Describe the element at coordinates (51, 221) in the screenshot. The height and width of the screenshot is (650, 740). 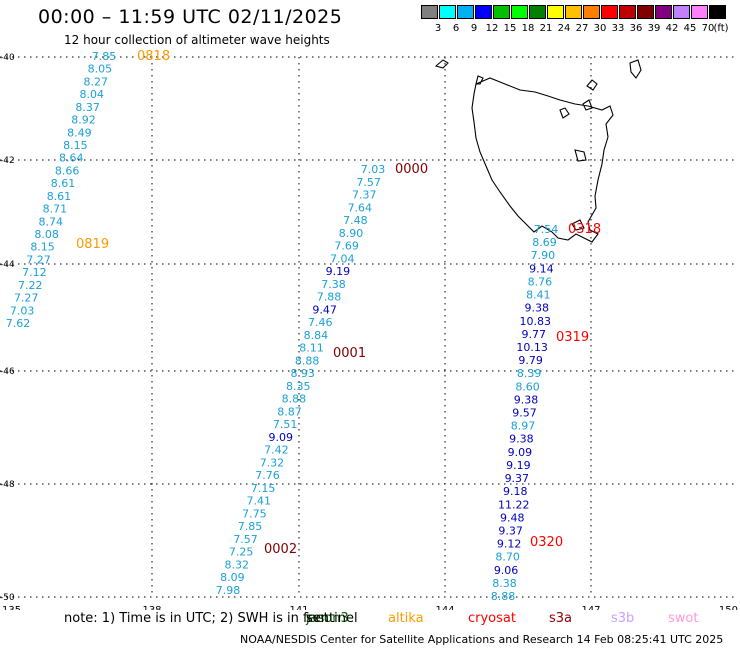
I see `wave-height-value: 8.74` at that location.